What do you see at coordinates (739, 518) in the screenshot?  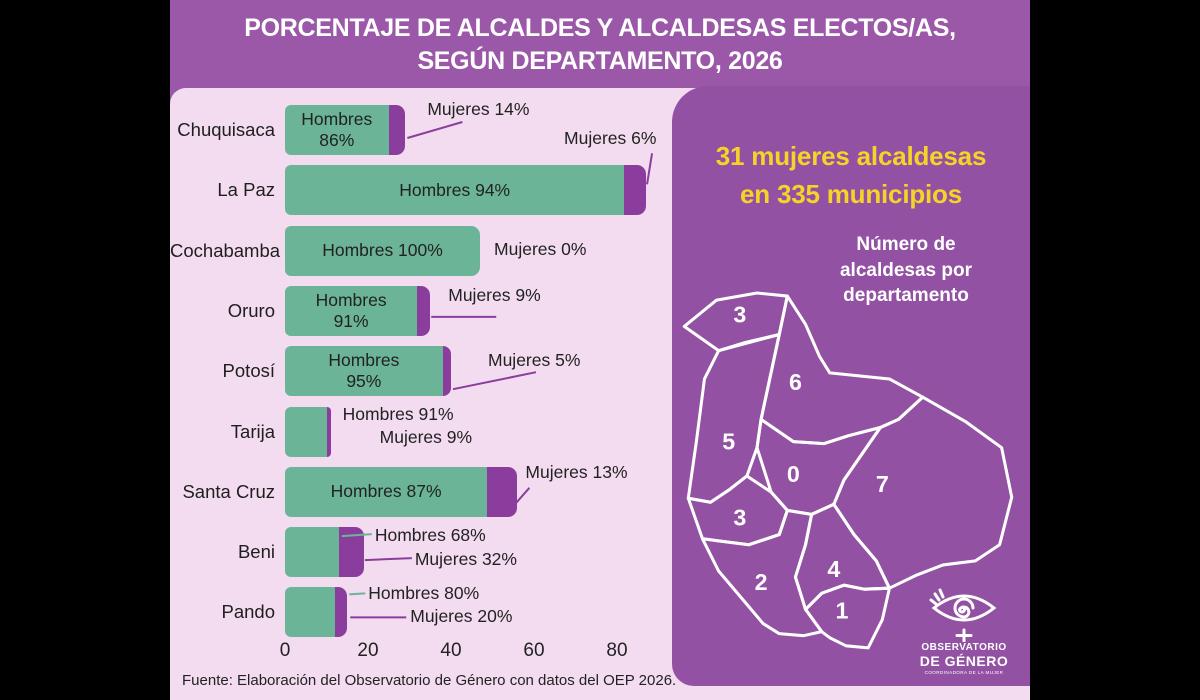 I see `map-department-count-oruro: 3` at bounding box center [739, 518].